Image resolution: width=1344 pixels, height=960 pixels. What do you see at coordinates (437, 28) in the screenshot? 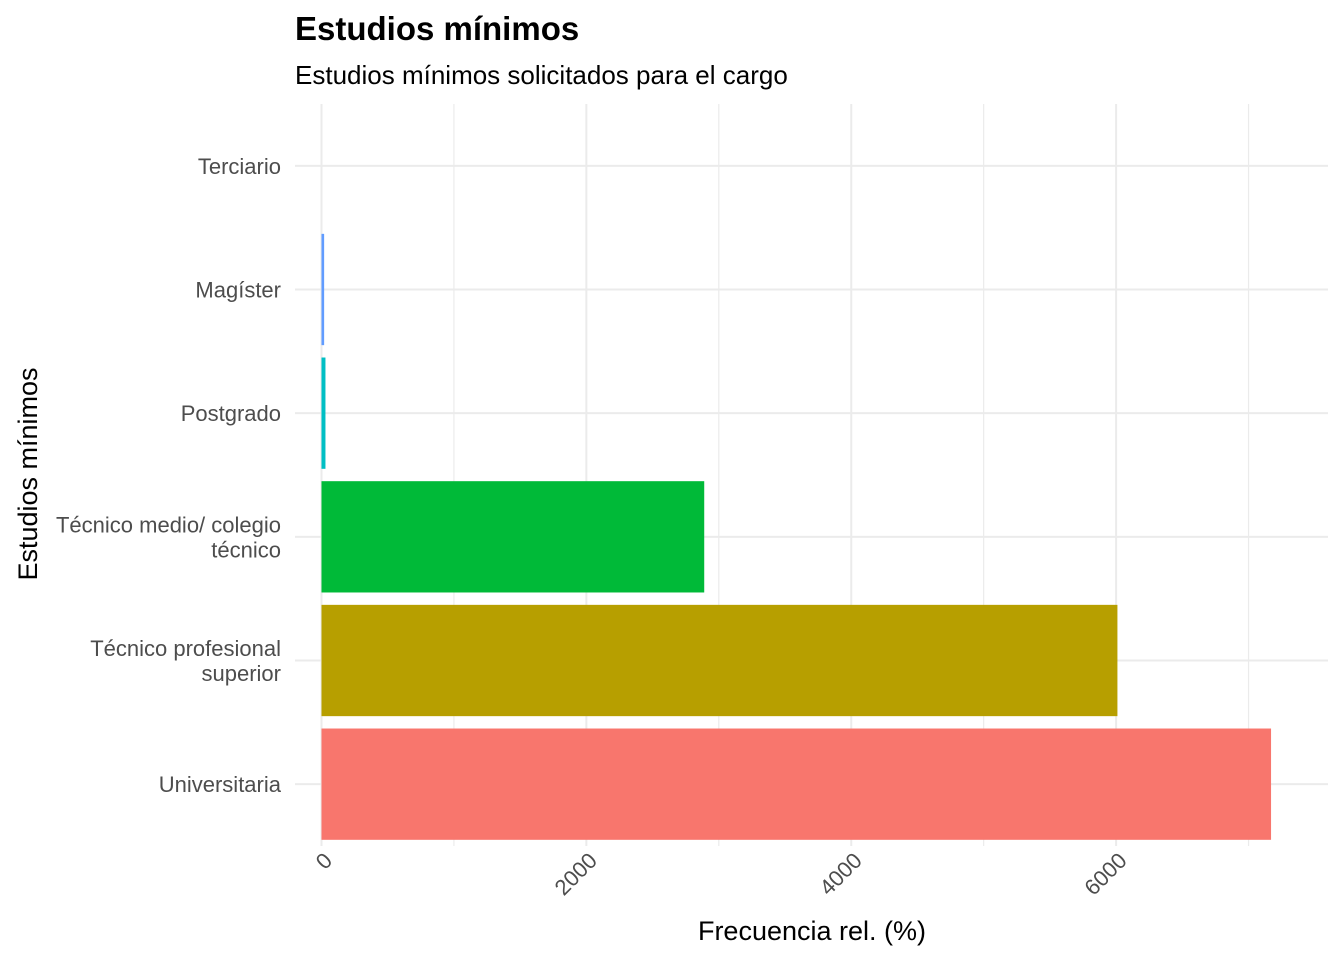
I see `chart-title: Estudios mínimos` at bounding box center [437, 28].